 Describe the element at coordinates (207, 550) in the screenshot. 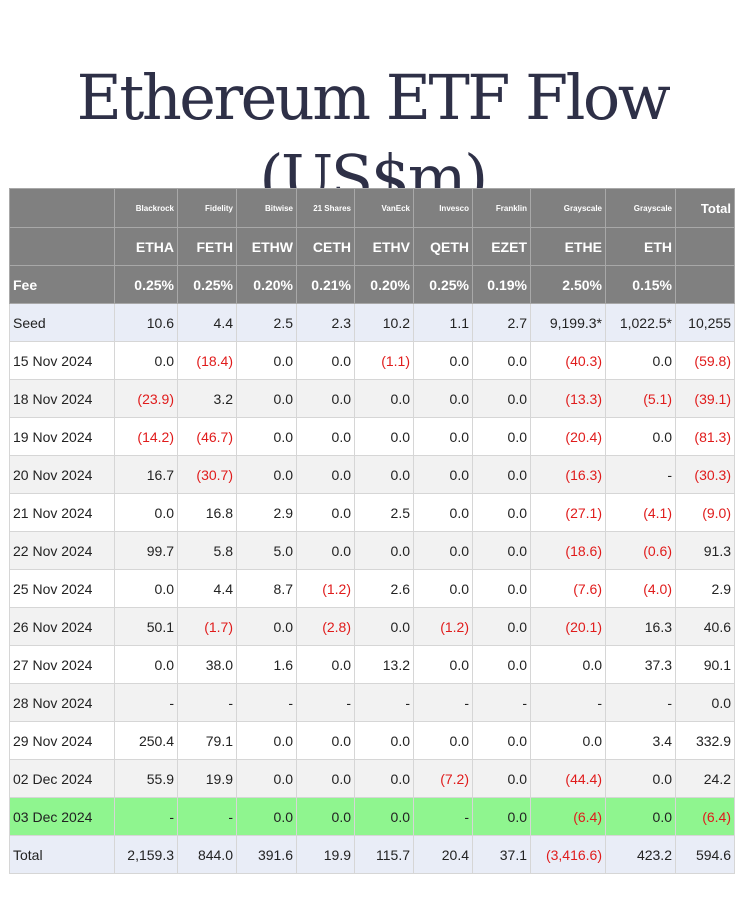

I see `flow-cell: 5.8` at that location.